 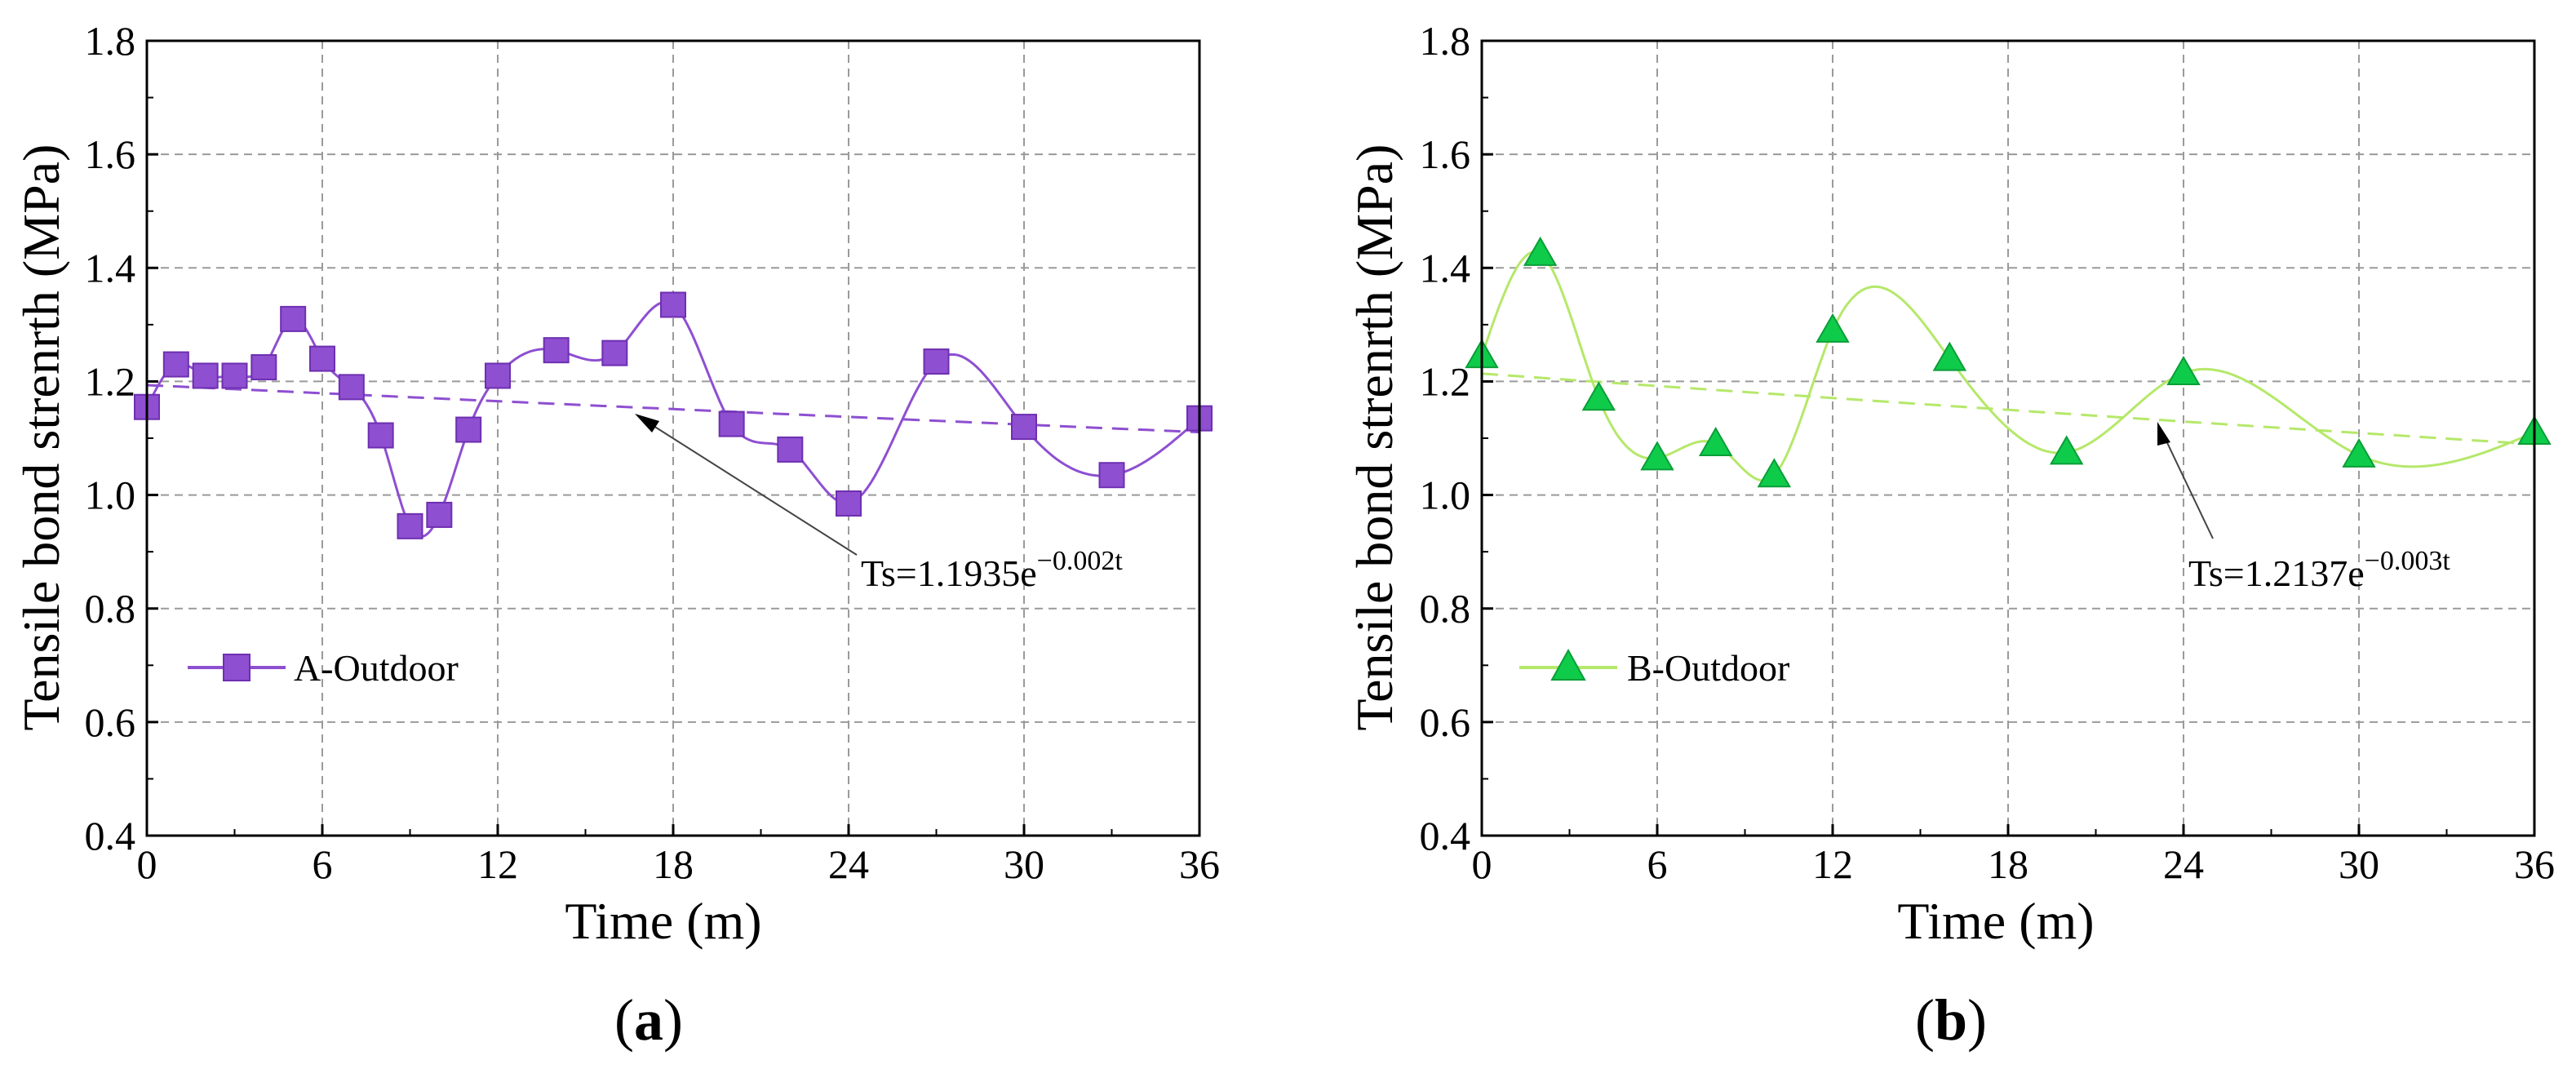 I want to click on legend-label-b: B-Outdoor, so click(x=1708, y=668).